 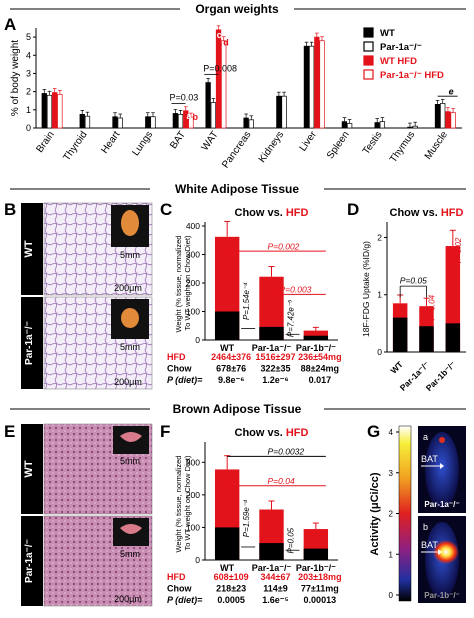 What do you see at coordinates (316, 348) in the screenshot?
I see `category-label: Par-1b⁻/⁻` at bounding box center [316, 348].